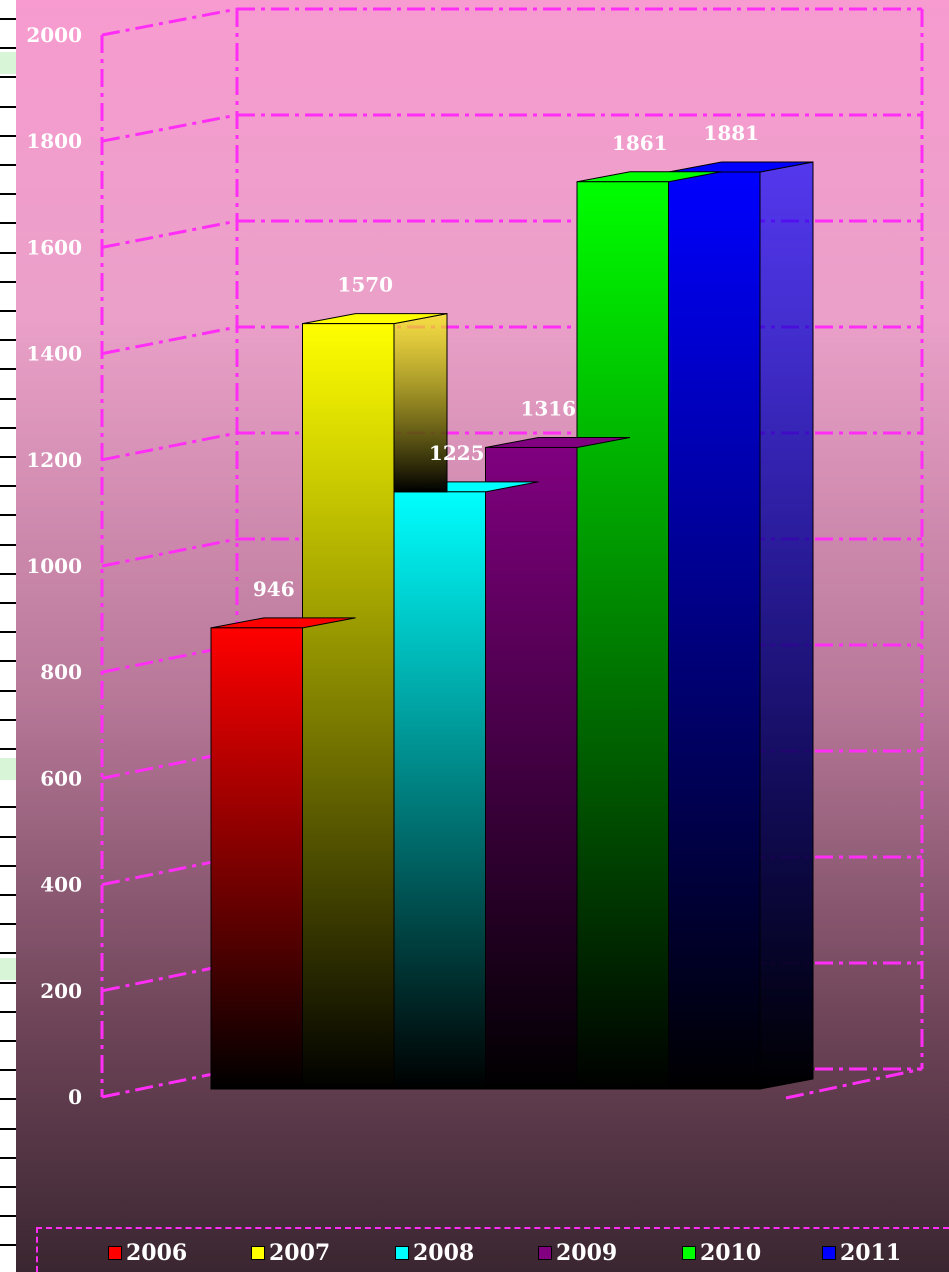 The height and width of the screenshot is (1272, 949). Describe the element at coordinates (492, 1249) in the screenshot. I see `legend: 2006 2007 2008 2009 2010 2011` at that location.